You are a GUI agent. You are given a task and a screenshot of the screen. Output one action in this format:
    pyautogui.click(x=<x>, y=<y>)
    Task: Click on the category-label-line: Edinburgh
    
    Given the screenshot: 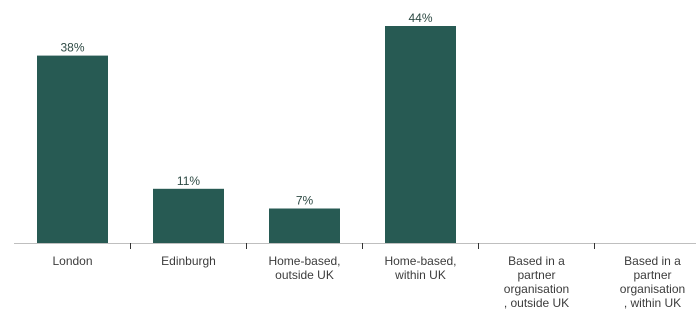 What is the action you would take?
    pyautogui.click(x=188, y=261)
    